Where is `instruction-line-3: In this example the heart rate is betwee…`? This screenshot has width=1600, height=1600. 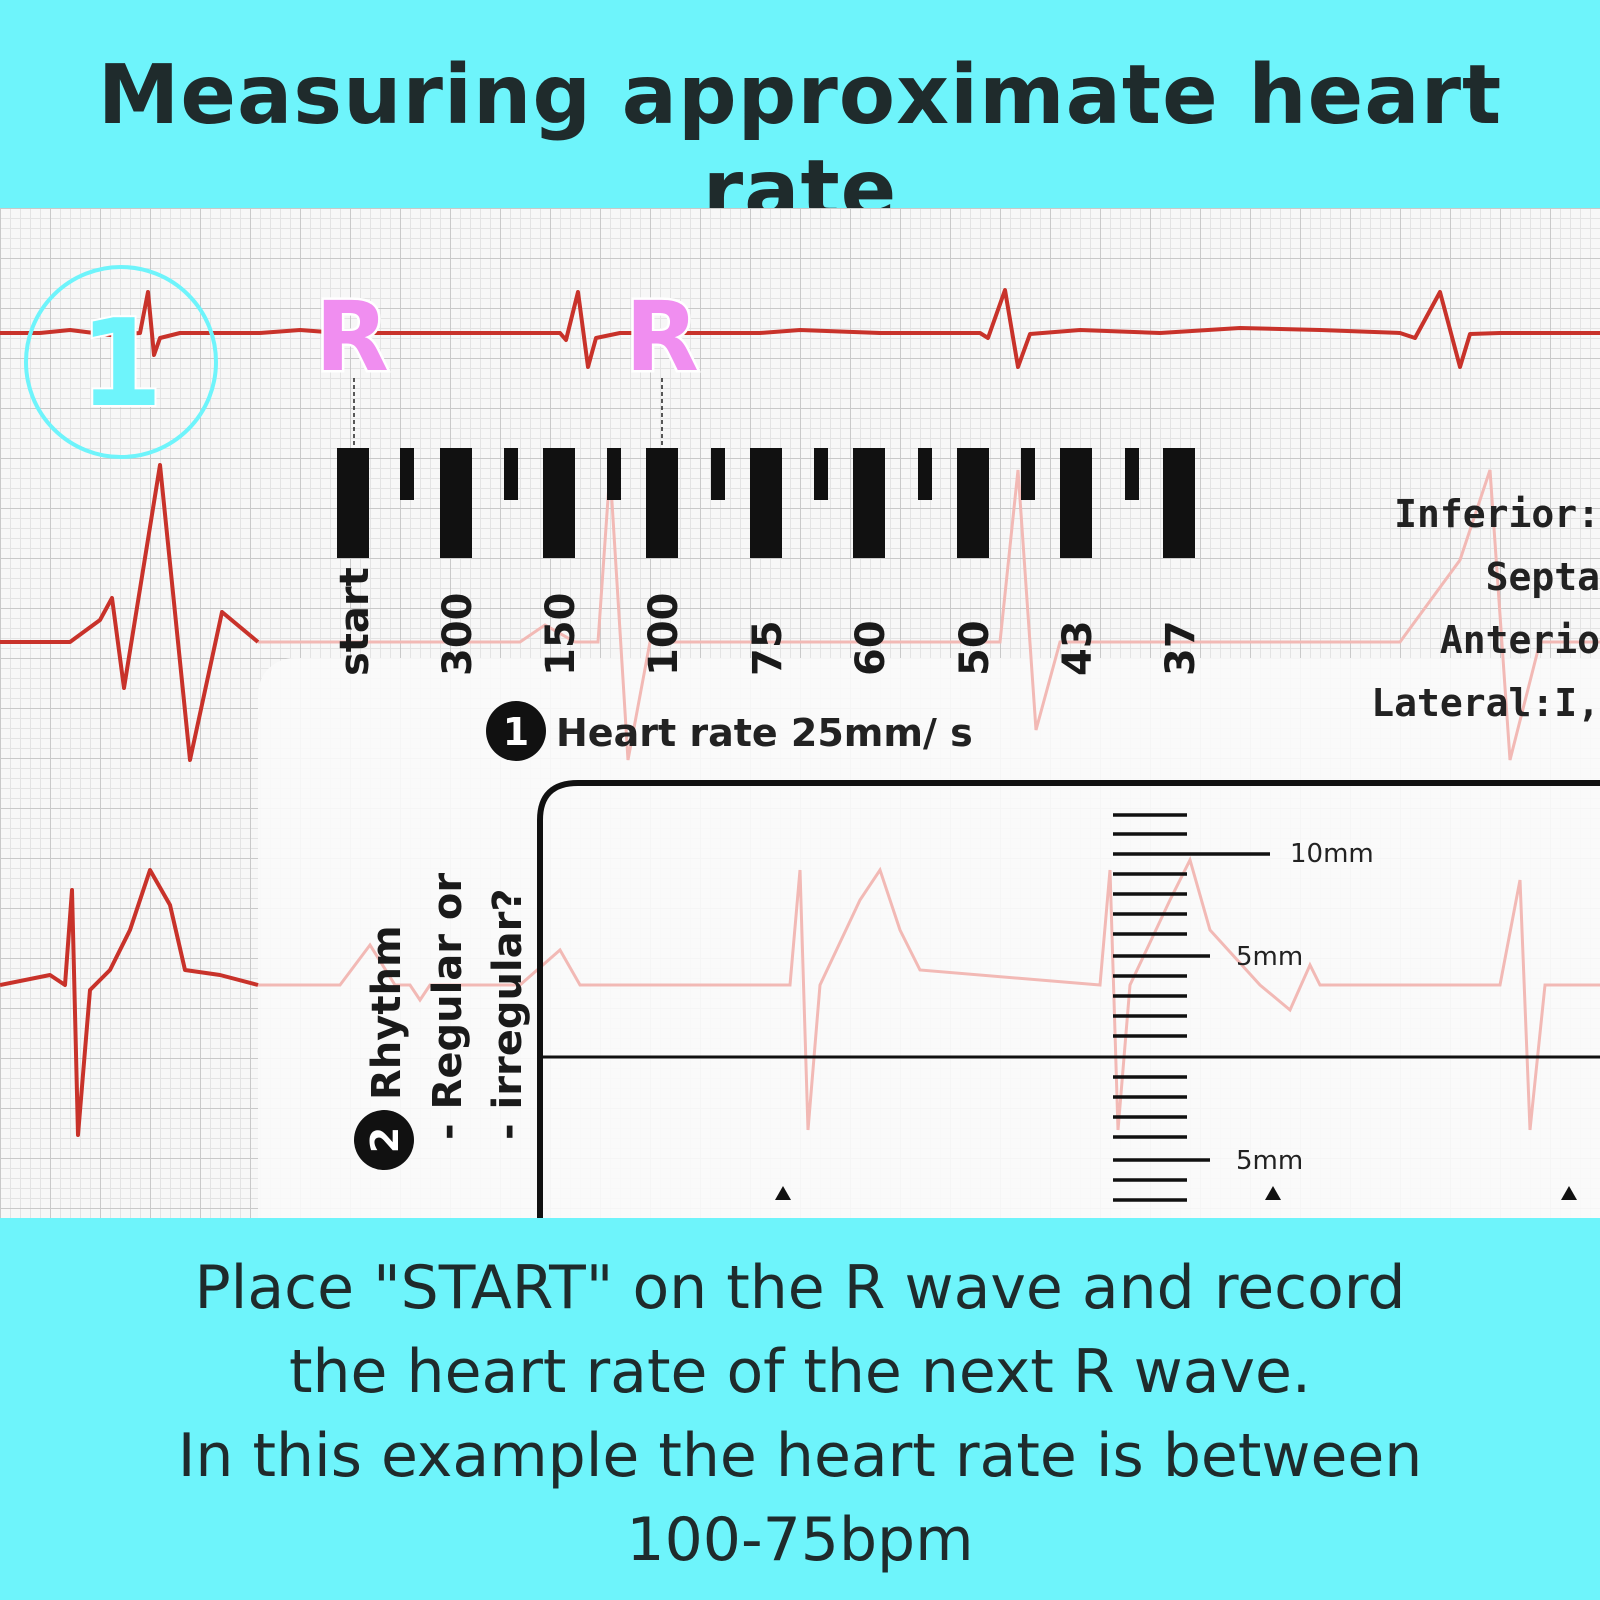 instruction-line-3: In this example the heart rate is betwee… is located at coordinates (800, 1456).